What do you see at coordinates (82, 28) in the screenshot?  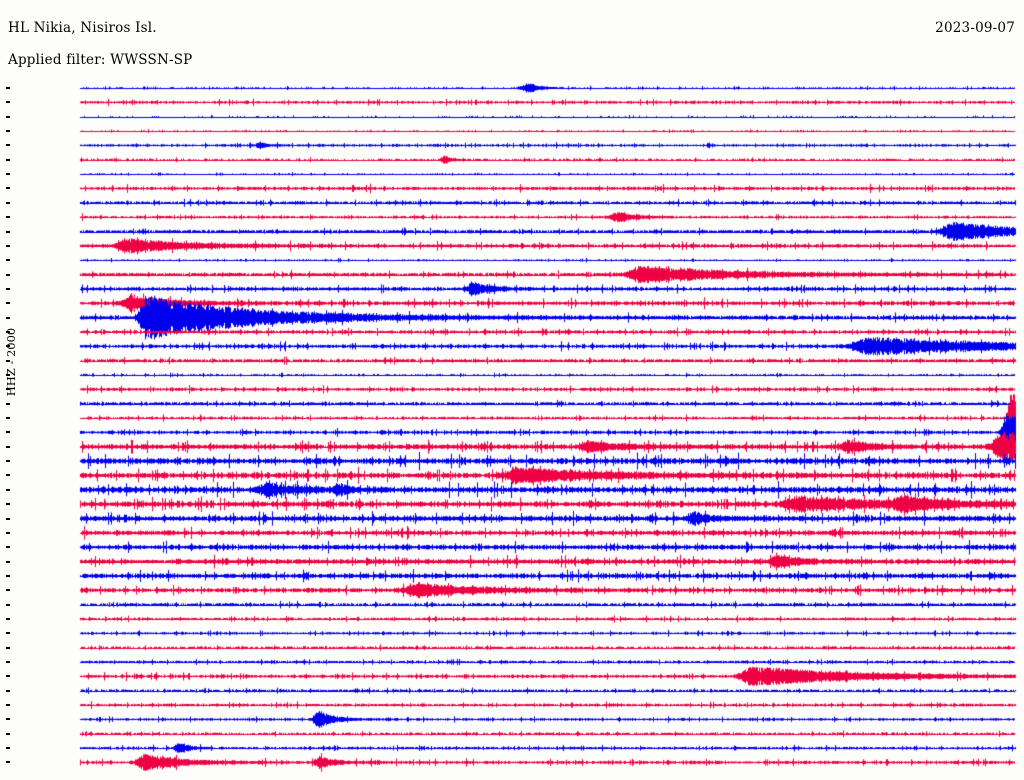 I see `station-title: HL Nikia, Nisiros Isl.` at bounding box center [82, 28].